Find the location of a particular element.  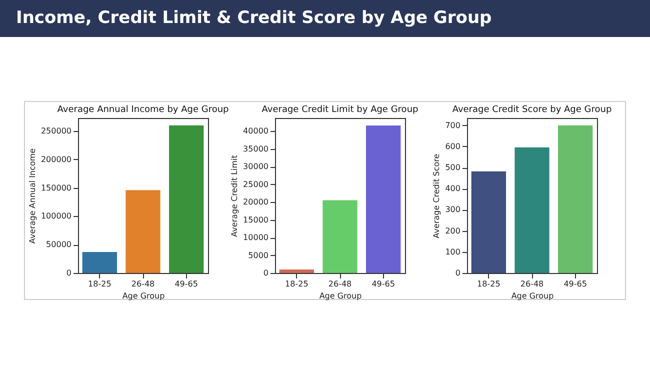

y-tick-label: 200 is located at coordinates (452, 231).